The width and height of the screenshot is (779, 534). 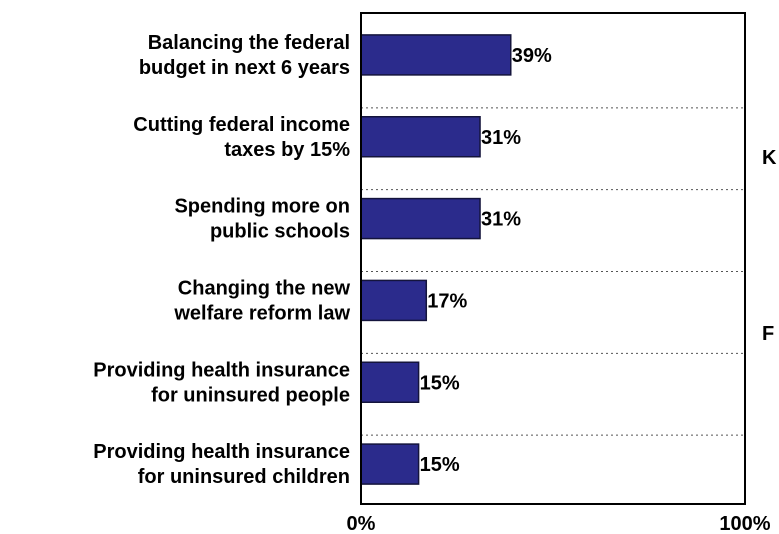 I want to click on value-label: 39%, so click(x=532, y=56).